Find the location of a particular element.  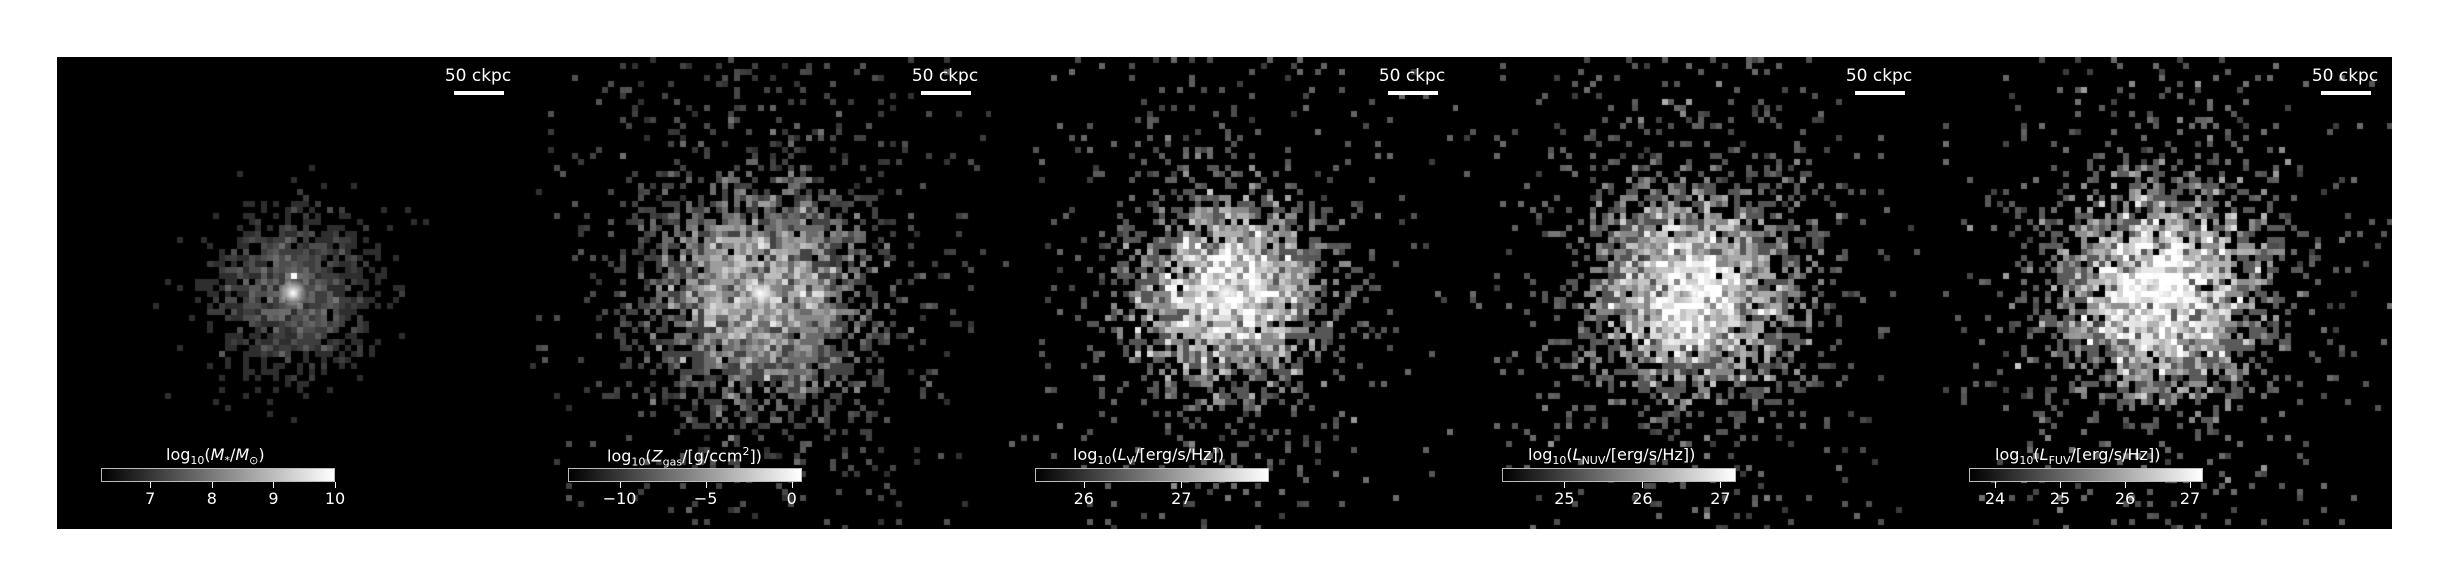

colorbar-tick-label: 0 is located at coordinates (791, 498).